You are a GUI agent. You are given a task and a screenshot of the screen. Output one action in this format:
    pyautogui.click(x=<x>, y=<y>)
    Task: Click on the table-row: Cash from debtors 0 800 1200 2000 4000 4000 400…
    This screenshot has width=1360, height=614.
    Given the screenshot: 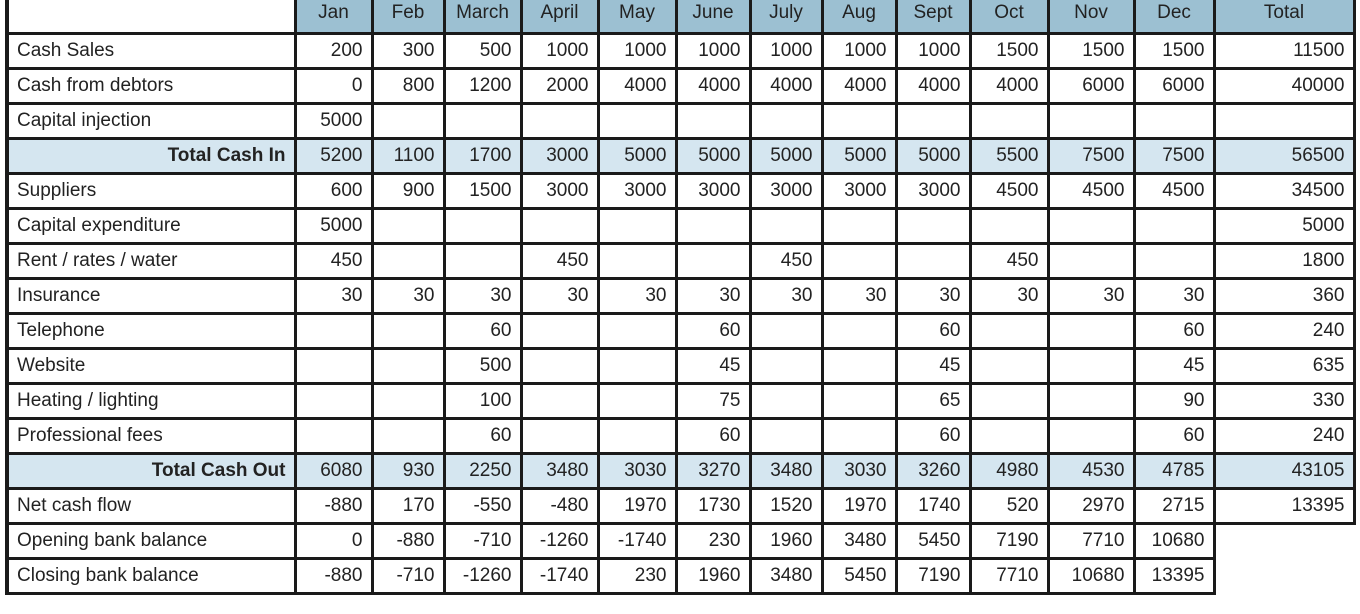 What is the action you would take?
    pyautogui.click(x=680, y=86)
    